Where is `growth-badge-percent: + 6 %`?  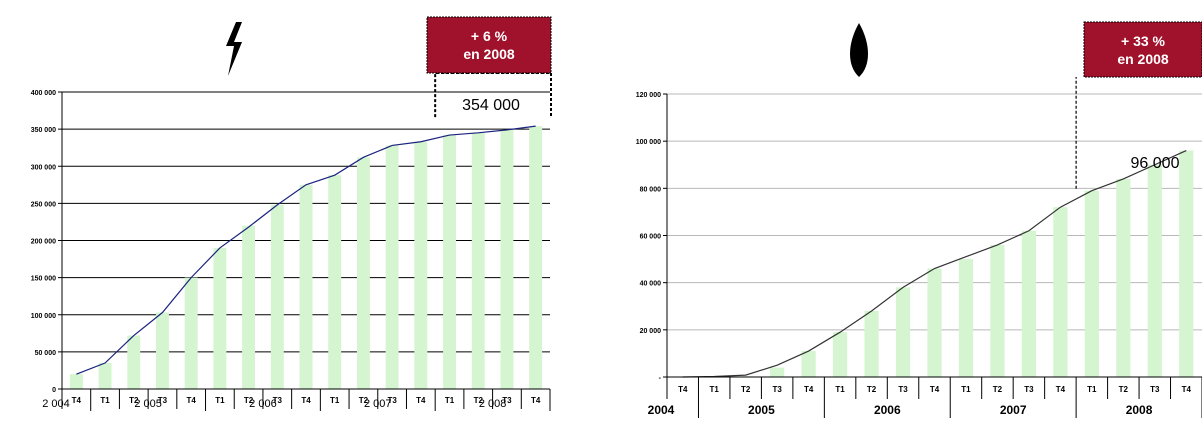 growth-badge-percent: + 6 % is located at coordinates (489, 36).